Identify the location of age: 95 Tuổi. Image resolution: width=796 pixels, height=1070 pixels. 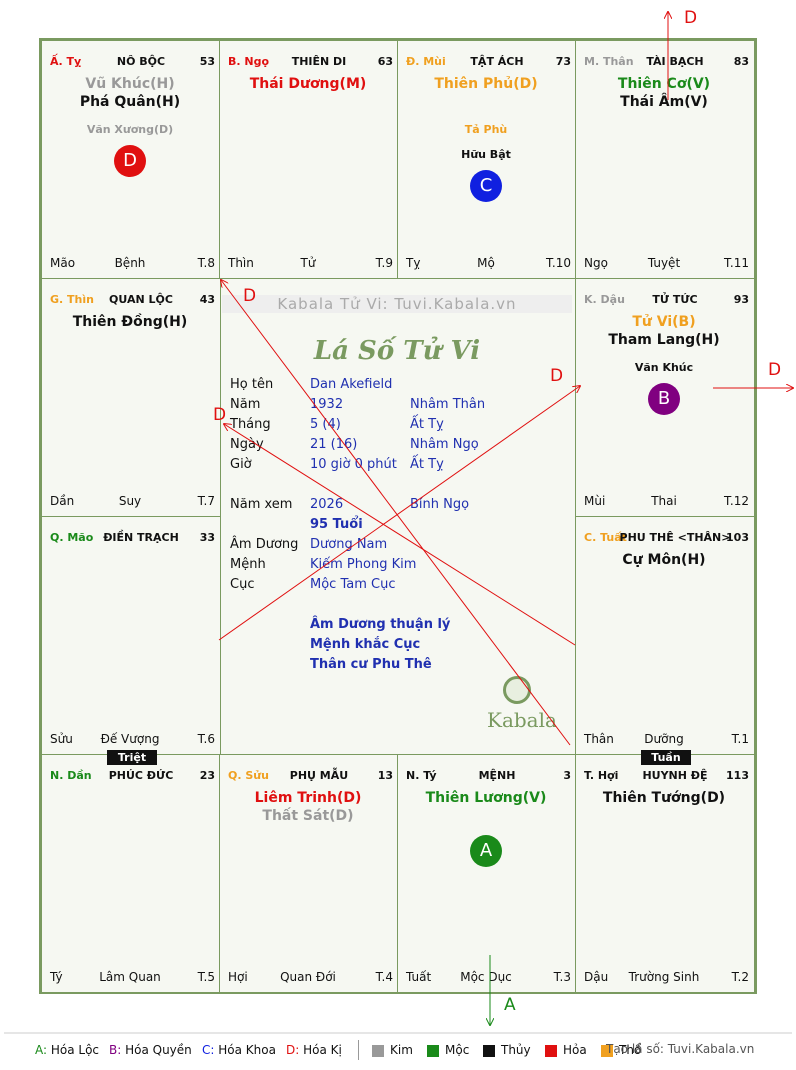
(336, 524).